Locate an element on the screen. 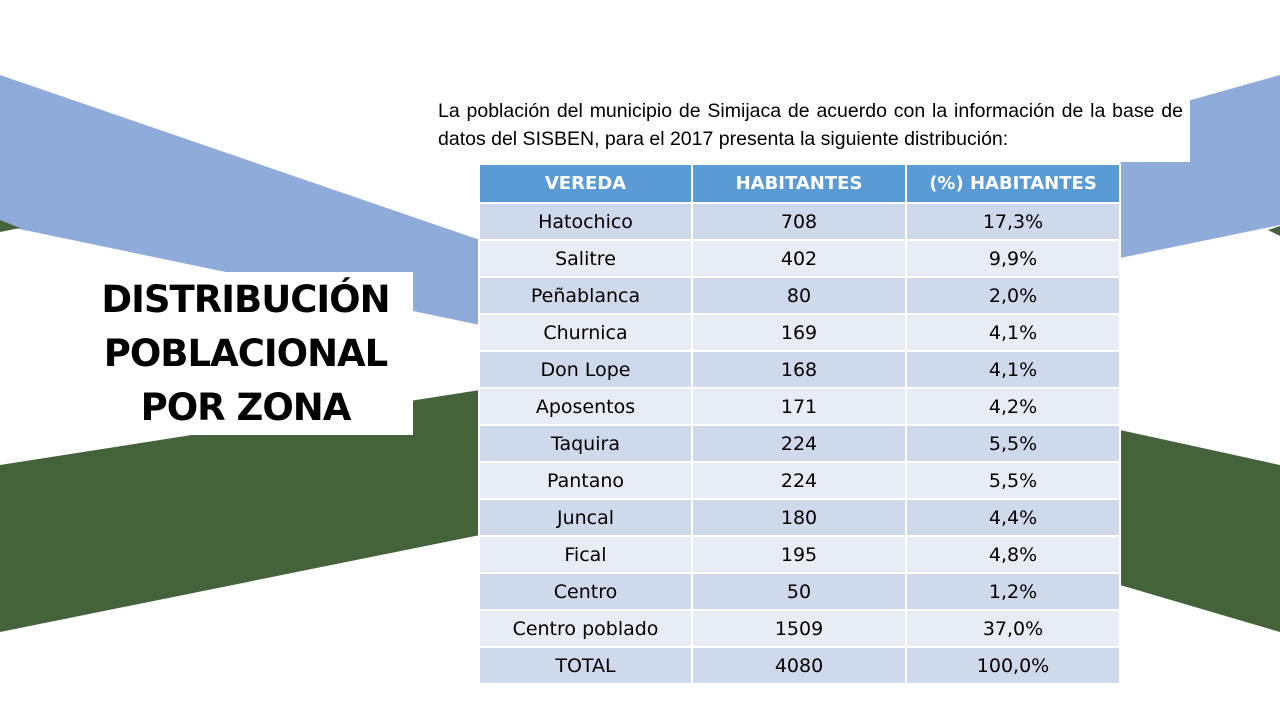 Image resolution: width=1280 pixels, height=720 pixels. table-row: Churnica 169 4,1% is located at coordinates (799, 332).